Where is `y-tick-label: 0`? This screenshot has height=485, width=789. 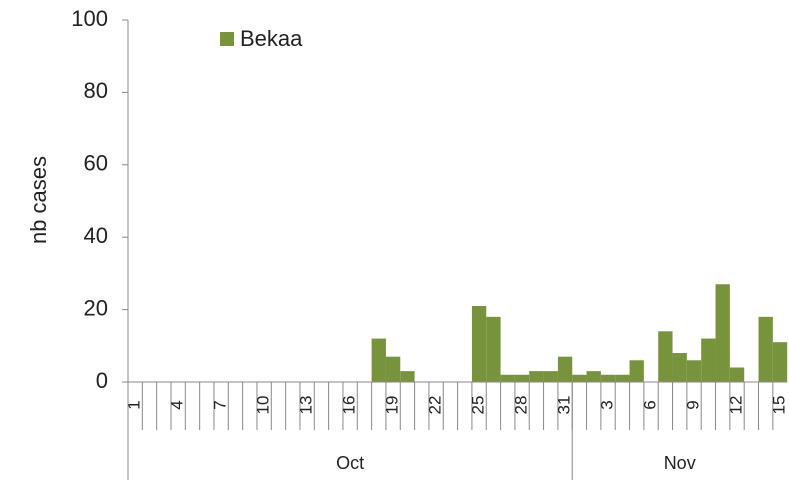 y-tick-label: 0 is located at coordinates (102, 380).